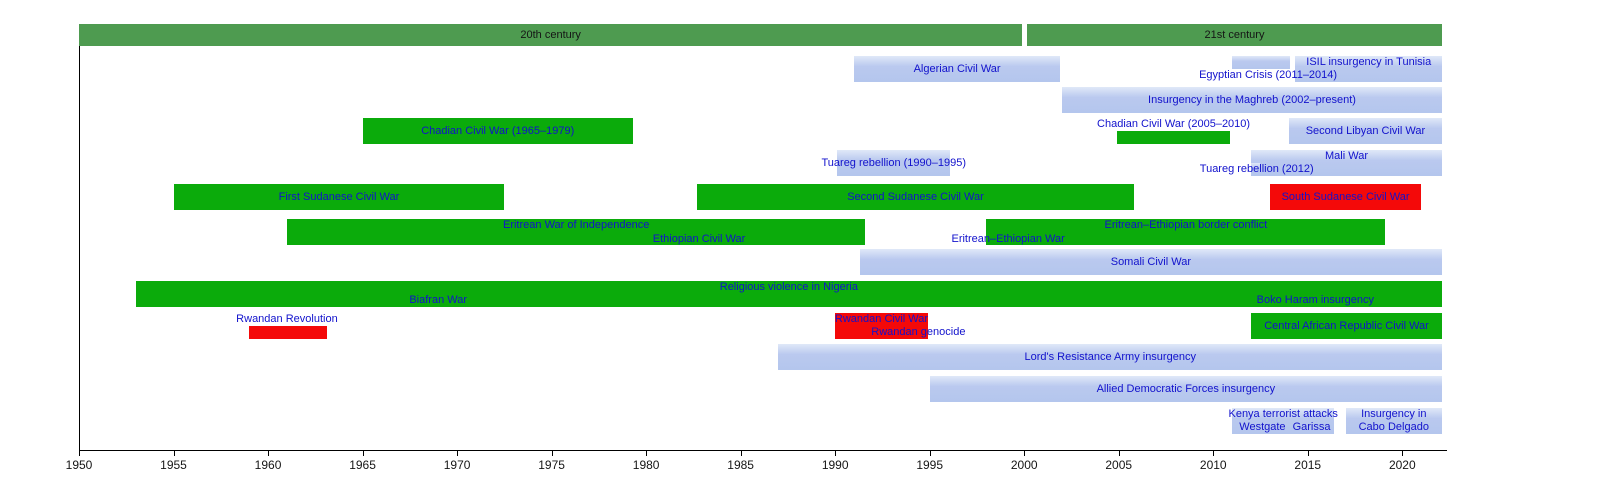 This screenshot has height=500, width=1600. I want to click on x-axis-tick-label: 2005, so click(1119, 465).